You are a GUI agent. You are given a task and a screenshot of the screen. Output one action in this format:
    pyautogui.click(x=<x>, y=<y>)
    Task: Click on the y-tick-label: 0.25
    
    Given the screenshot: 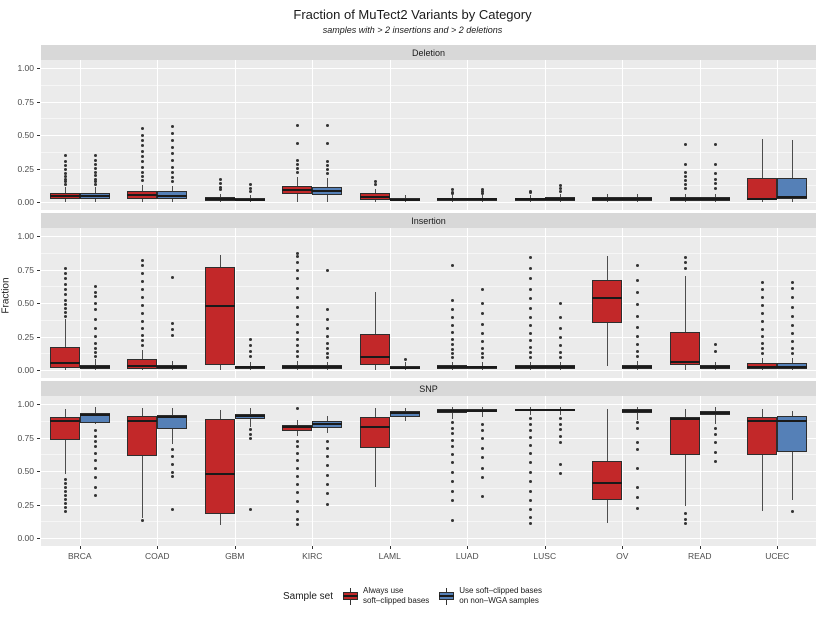 What is the action you would take?
    pyautogui.click(x=25, y=504)
    